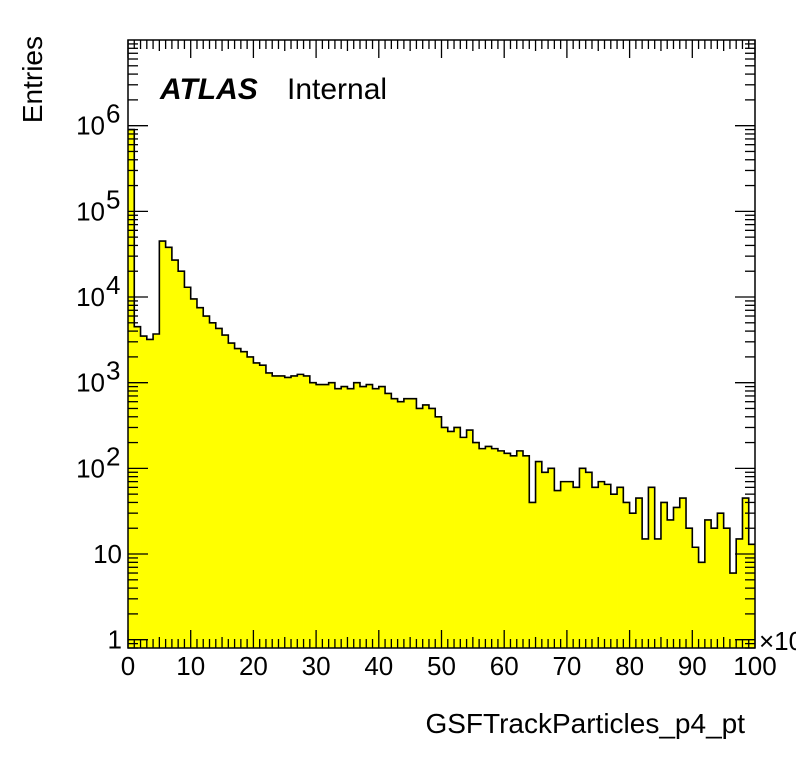  What do you see at coordinates (113, 114) in the screenshot?
I see `y-tick-exponent: 6` at bounding box center [113, 114].